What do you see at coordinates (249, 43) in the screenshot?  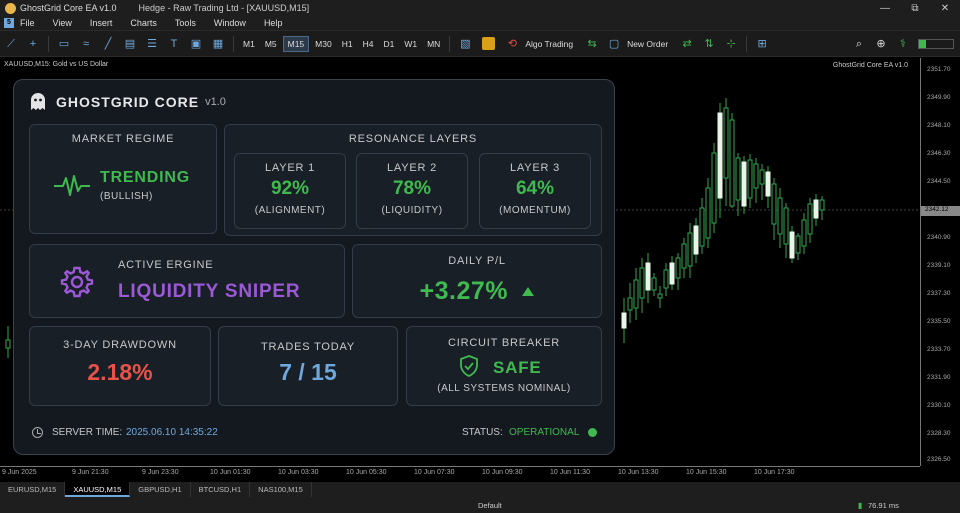 I see `timeframe-m1: M1` at bounding box center [249, 43].